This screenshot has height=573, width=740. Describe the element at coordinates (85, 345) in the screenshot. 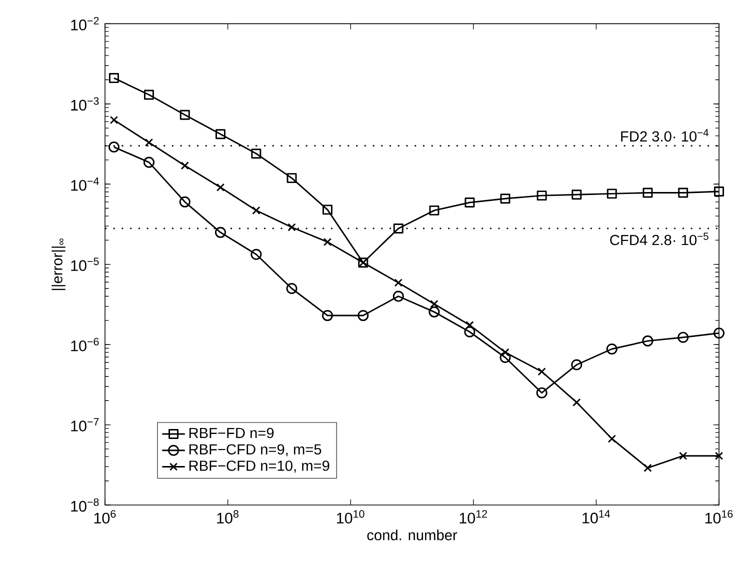

I see `y-tick-label: 10$^{−6}$` at that location.